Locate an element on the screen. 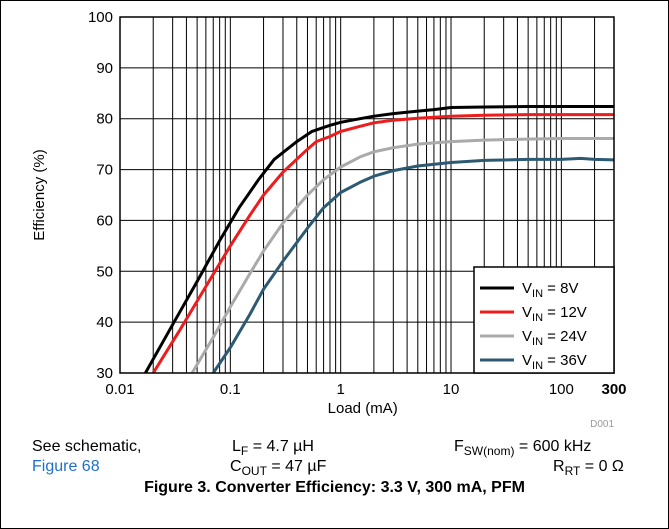 The height and width of the screenshot is (529, 669). legend-label-3: VIN = 24V is located at coordinates (554, 338).